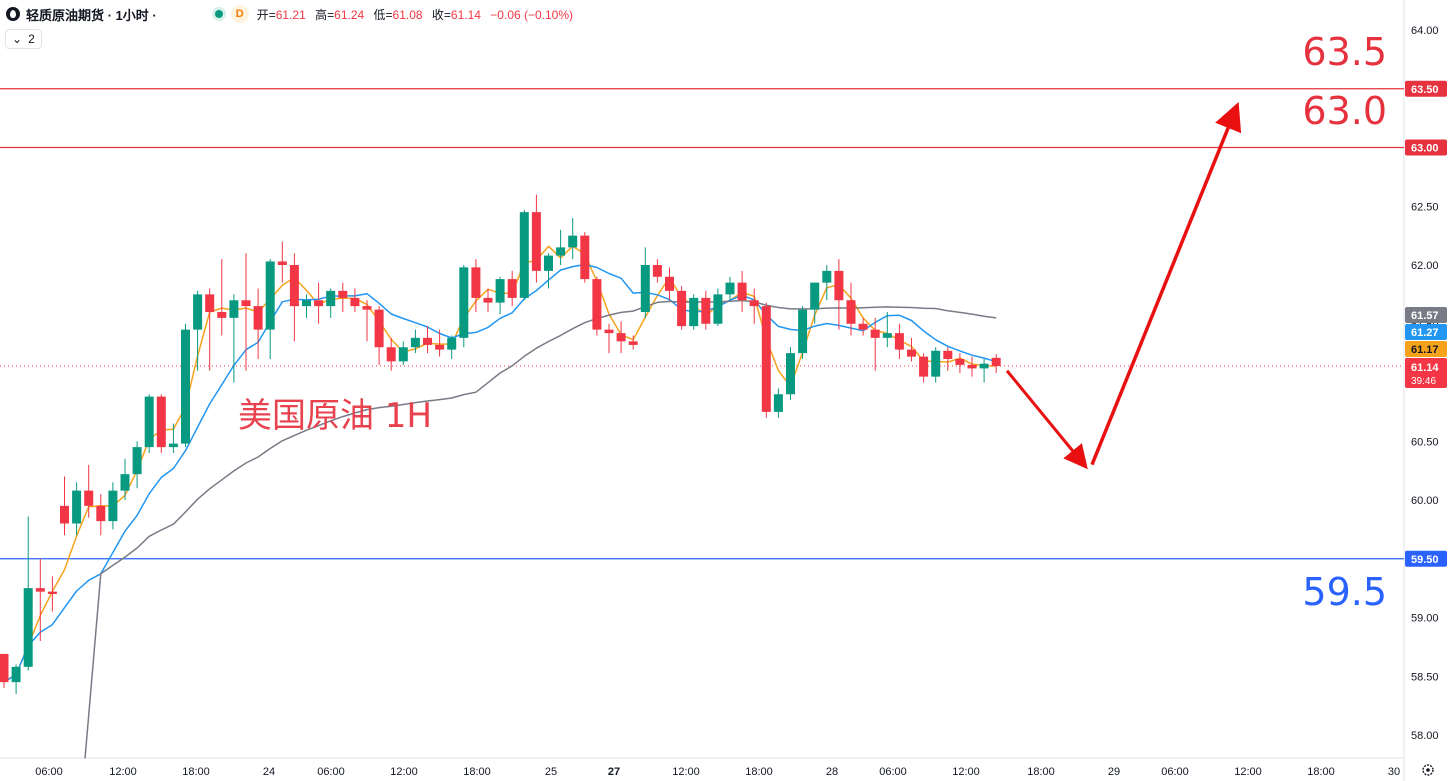 The image size is (1451, 781). What do you see at coordinates (1166, 284) in the screenshot?
I see `forecast-up-arrow` at bounding box center [1166, 284].